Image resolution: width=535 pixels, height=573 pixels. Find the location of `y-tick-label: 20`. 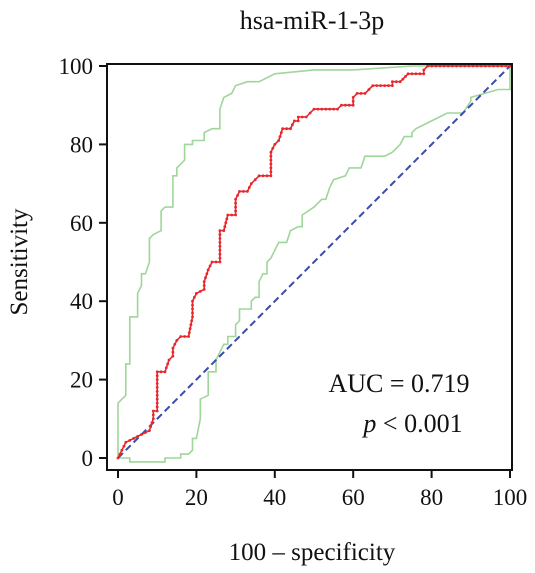

y-tick-label: 20 is located at coordinates (81, 380).